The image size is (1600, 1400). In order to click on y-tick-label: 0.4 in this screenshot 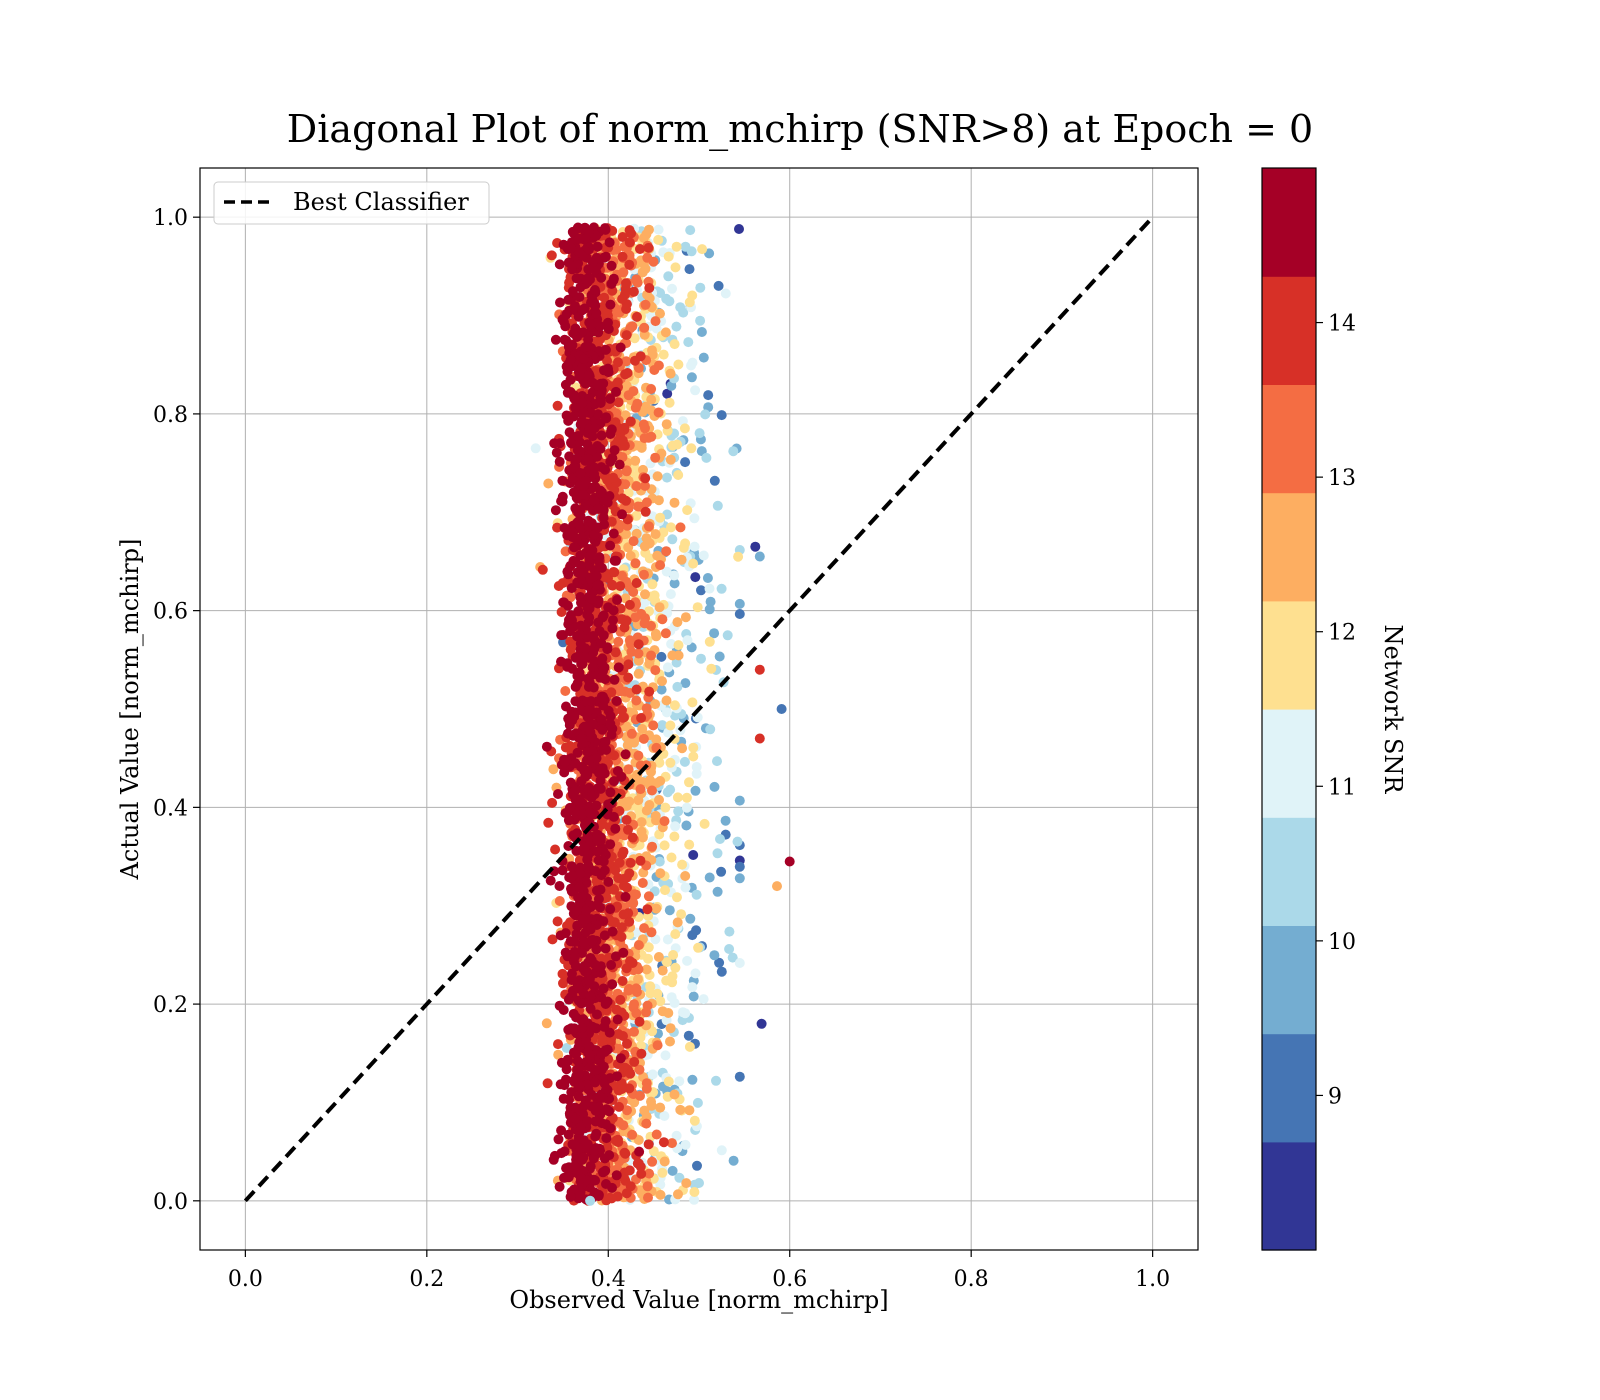, I will do `click(170, 808)`.